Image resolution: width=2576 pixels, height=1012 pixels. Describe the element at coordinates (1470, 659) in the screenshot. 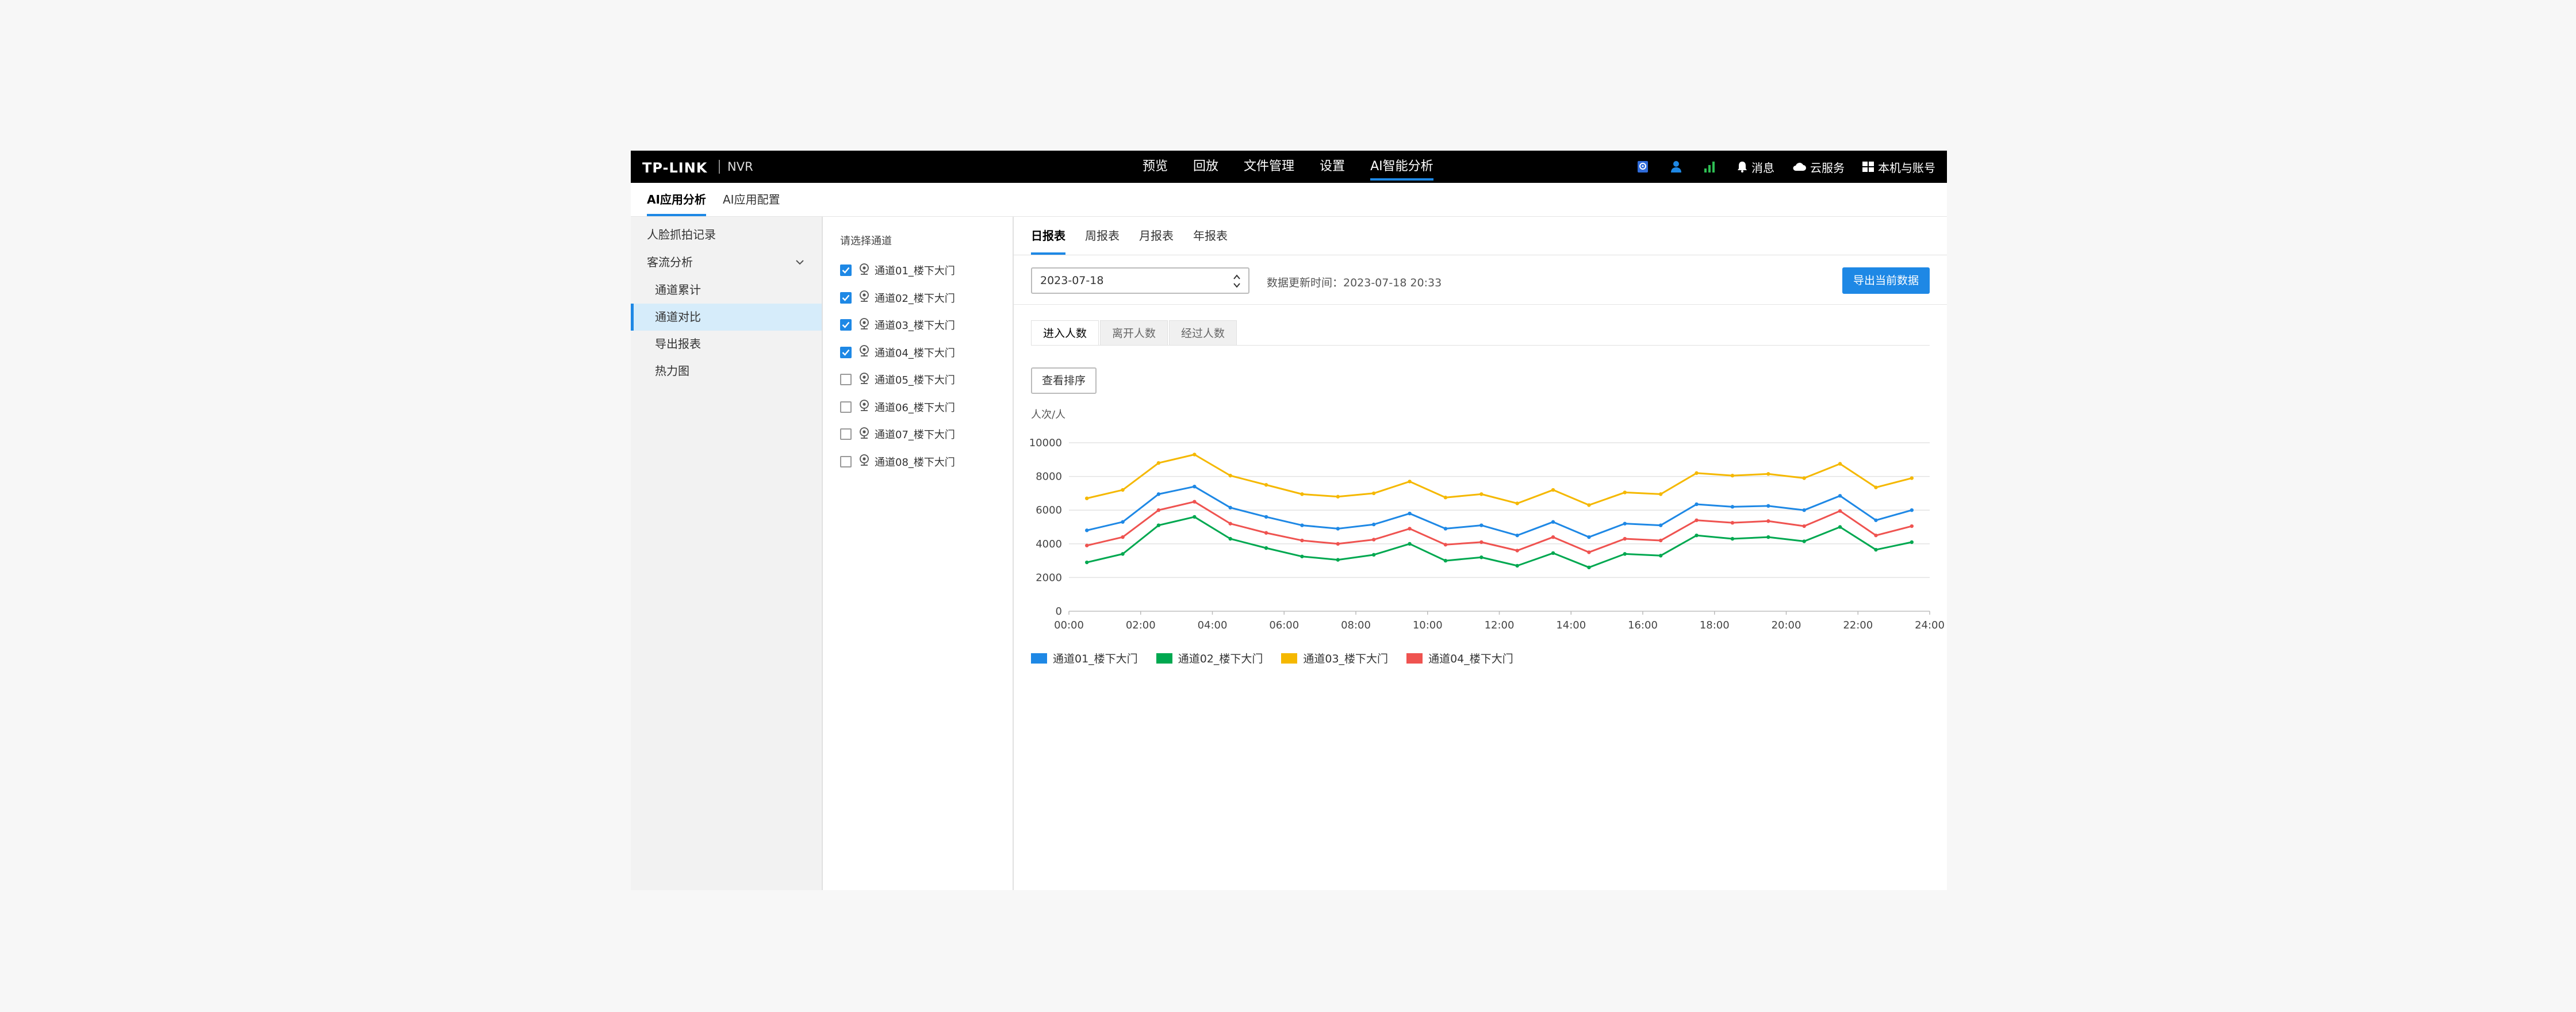

I see `legend-label: 通道04_楼下大门` at that location.